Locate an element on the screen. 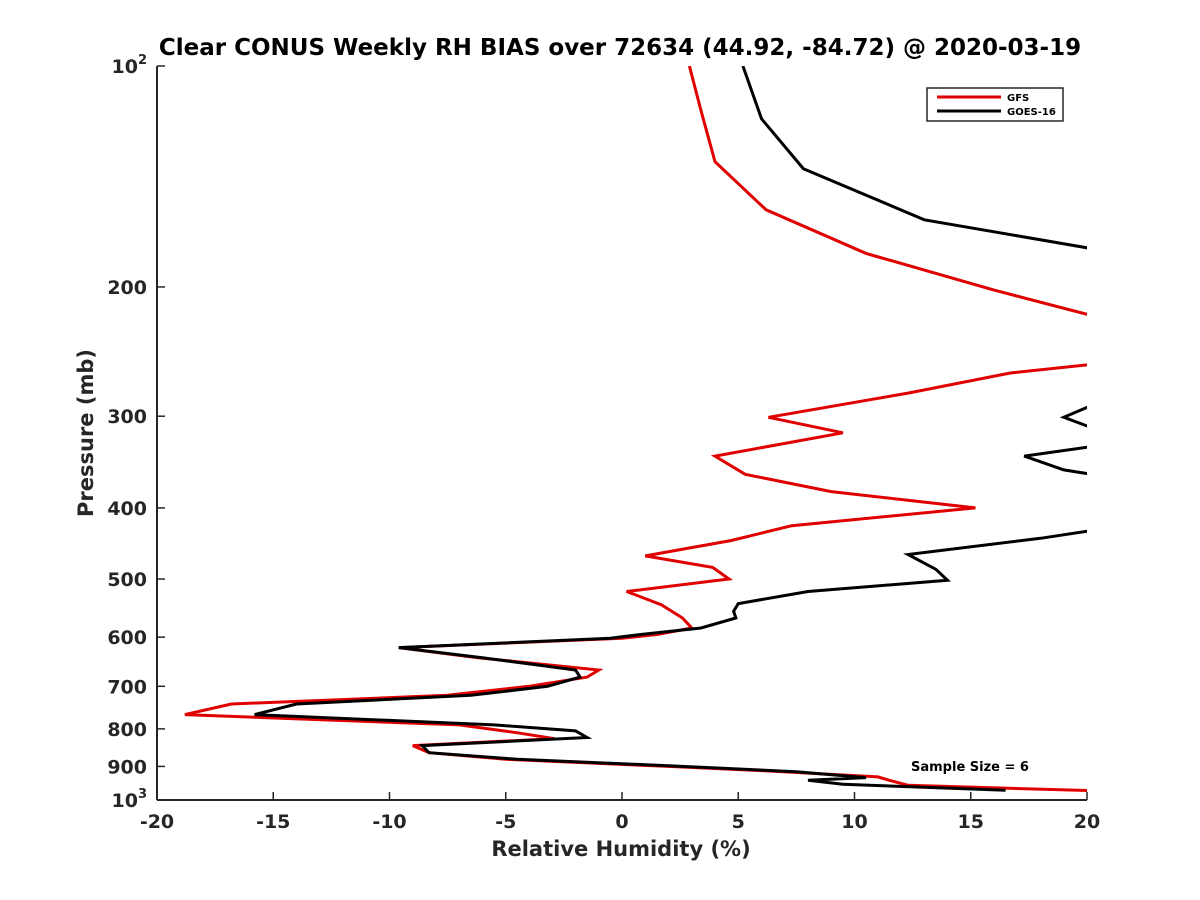  y-tick-label: 200 is located at coordinates (127, 288).